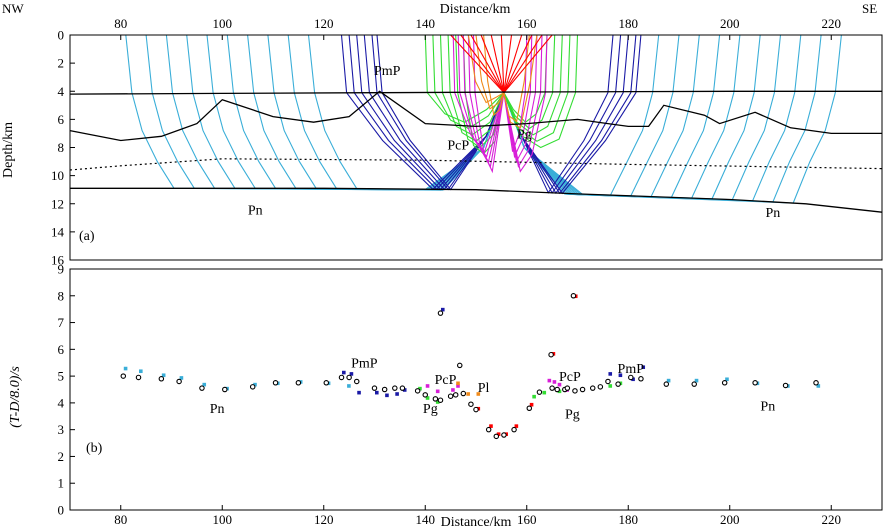 The height and width of the screenshot is (530, 884). I want to click on y-tick-label: 9, so click(61, 269).